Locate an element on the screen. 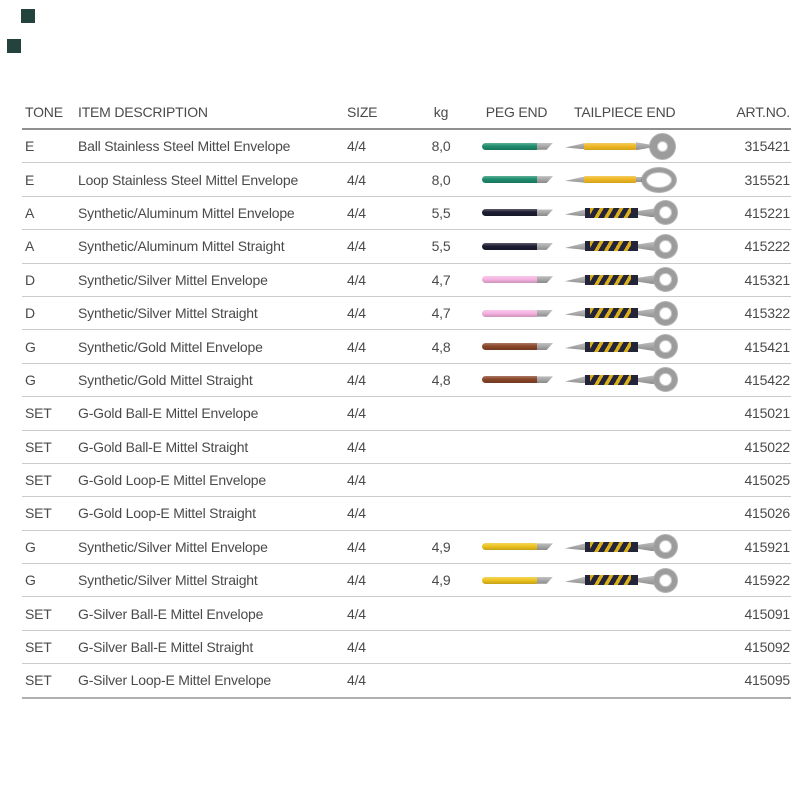 The image size is (800, 800). art-no-cell: 415091 is located at coordinates (767, 613).